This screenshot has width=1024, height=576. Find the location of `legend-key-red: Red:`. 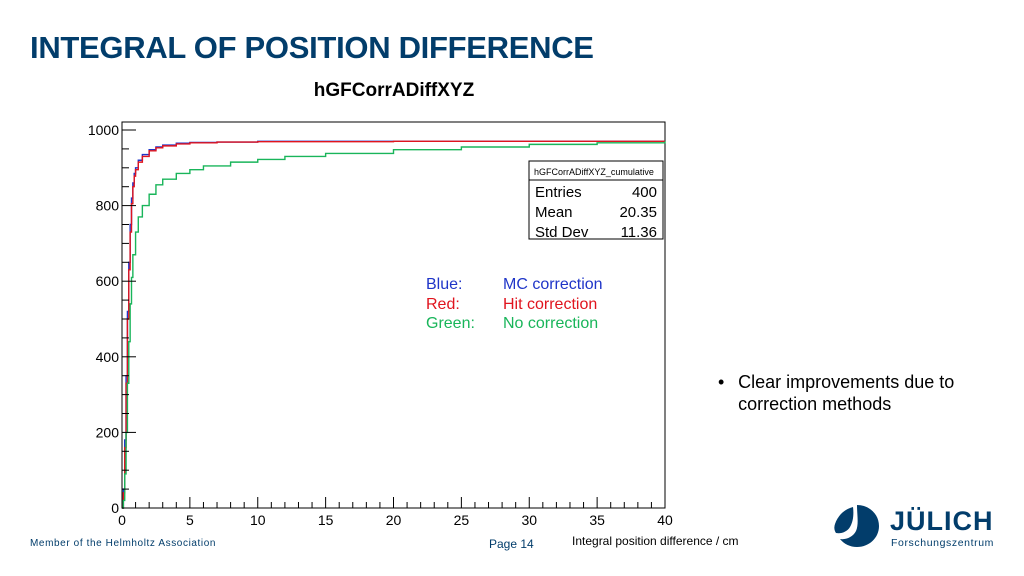

legend-key-red: Red: is located at coordinates (443, 304).